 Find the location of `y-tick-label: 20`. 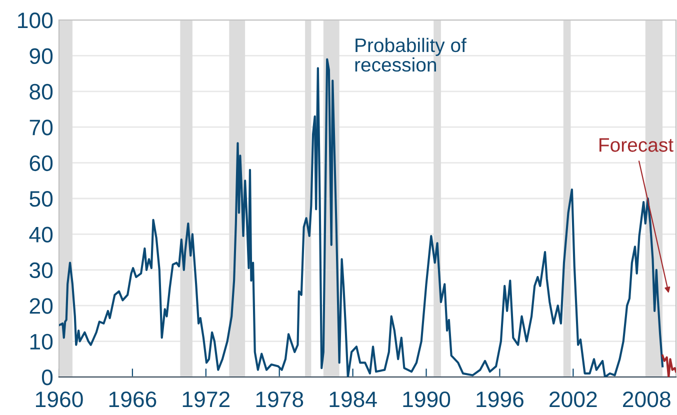

y-tick-label: 20 is located at coordinates (41, 306).